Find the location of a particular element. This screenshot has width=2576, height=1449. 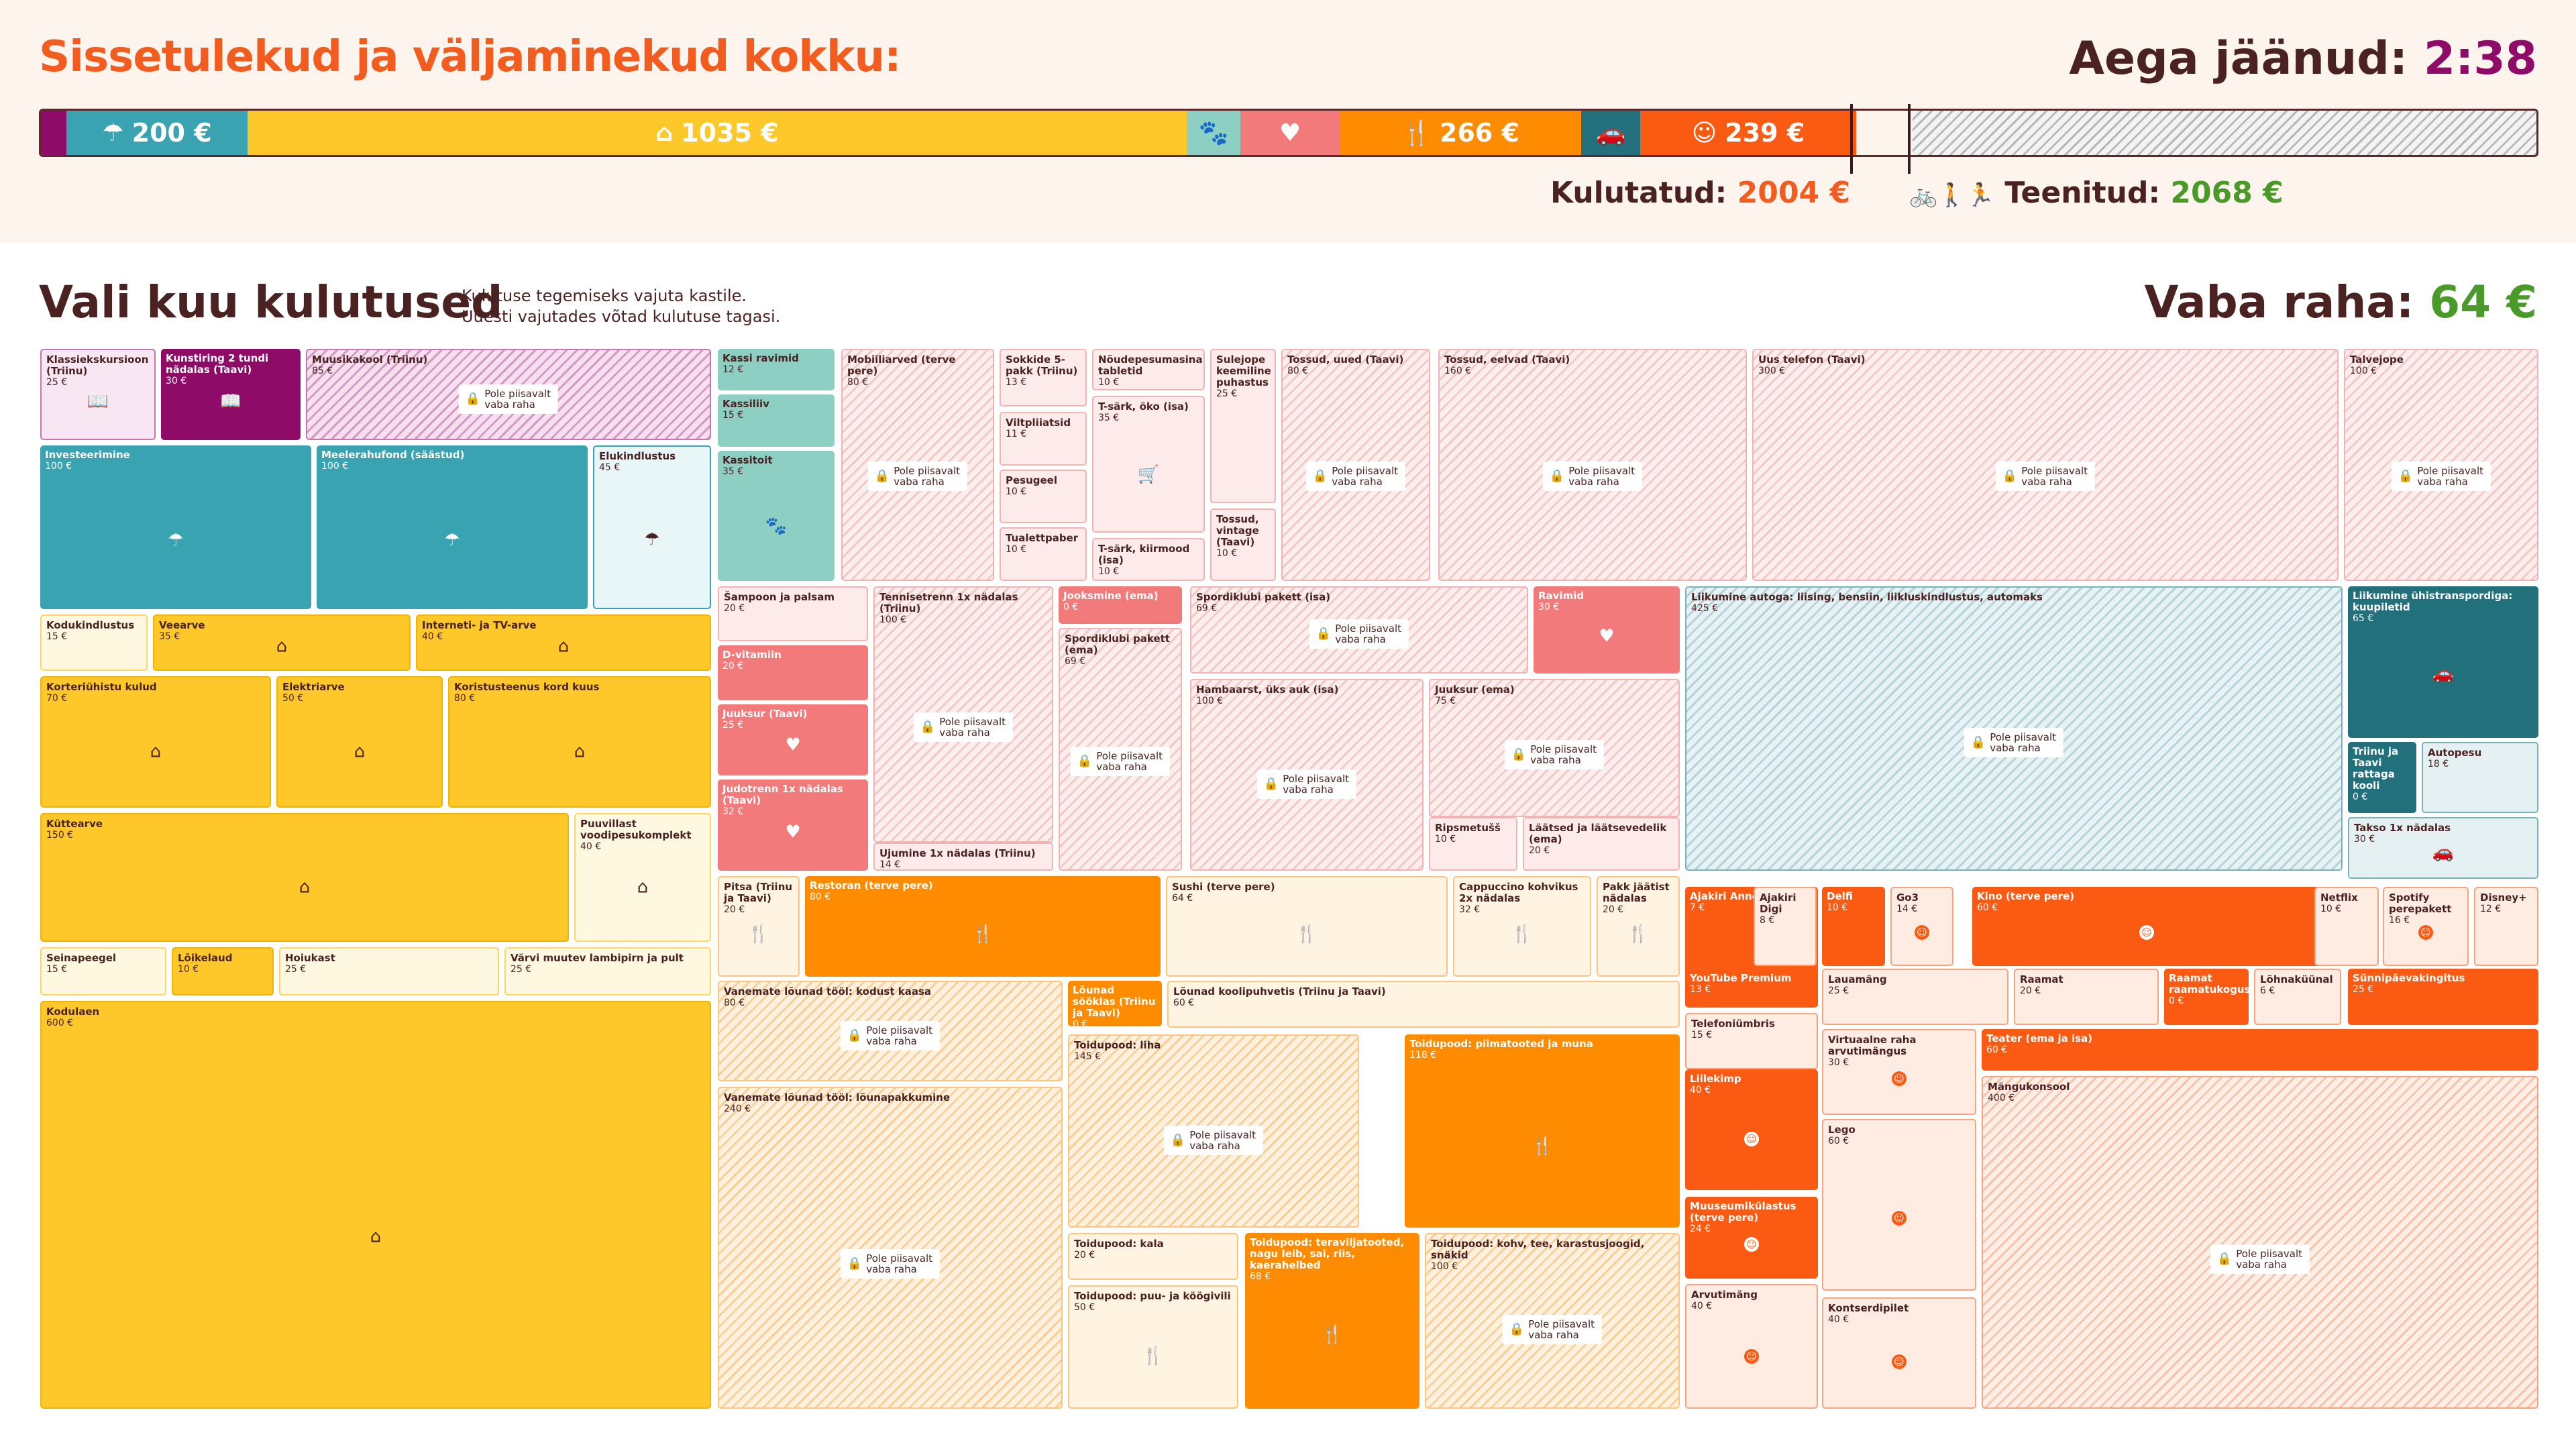

budget-remaining is located at coordinates (2224, 133).